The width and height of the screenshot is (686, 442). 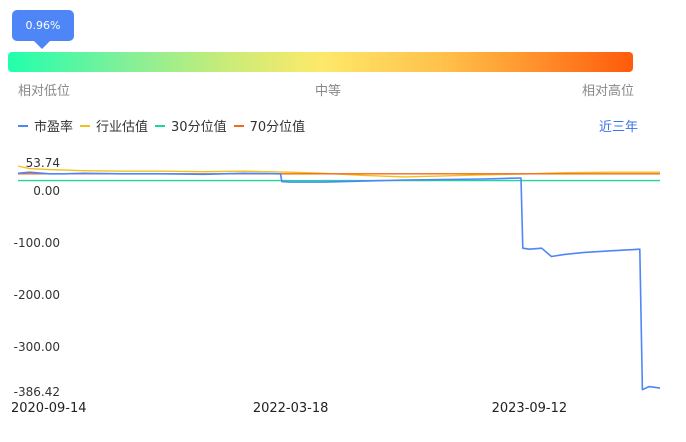 What do you see at coordinates (619, 127) in the screenshot?
I see `range-selector-3y: 近三年` at bounding box center [619, 127].